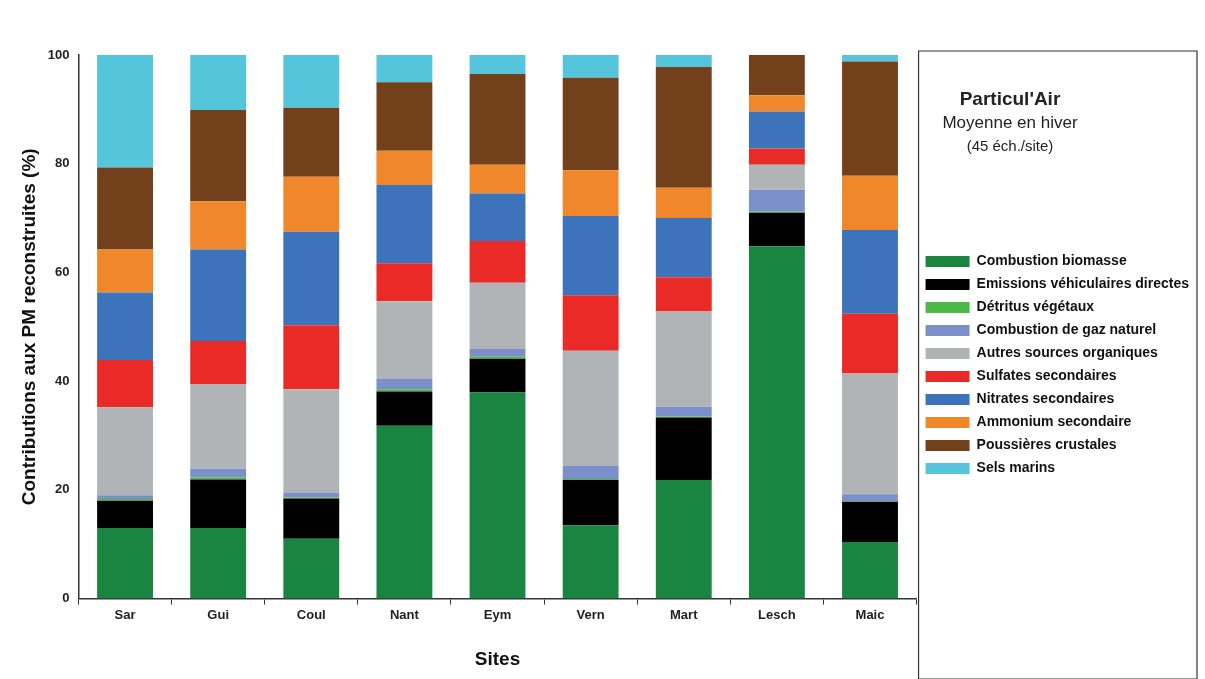 The image size is (1205, 679). Describe the element at coordinates (62, 489) in the screenshot. I see `y-tick-label: 20` at that location.